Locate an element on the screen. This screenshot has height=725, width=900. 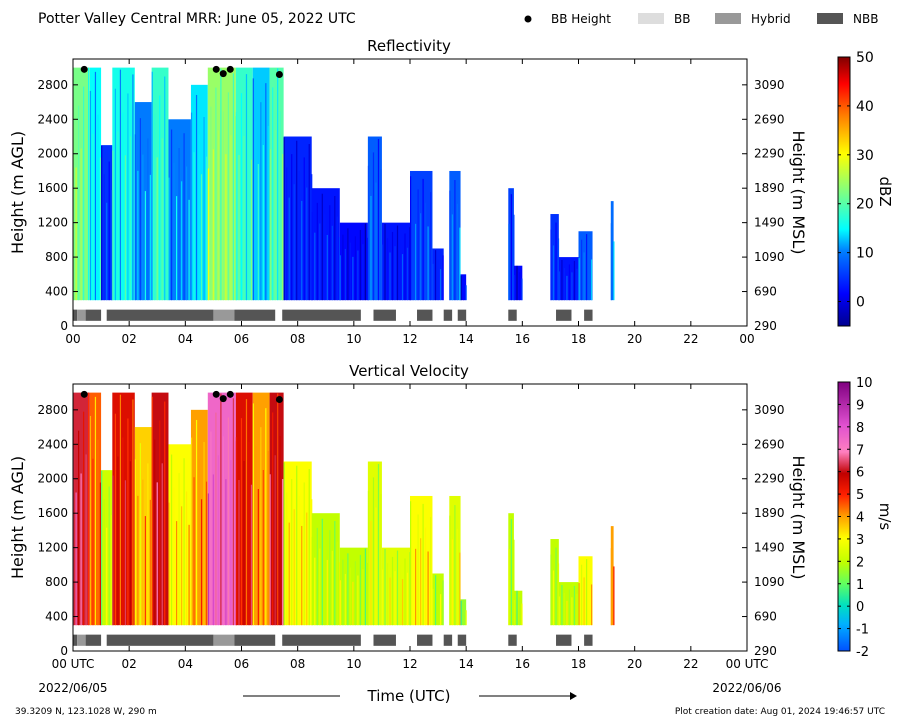
x-tick-label: 10 is located at coordinates (353, 664).